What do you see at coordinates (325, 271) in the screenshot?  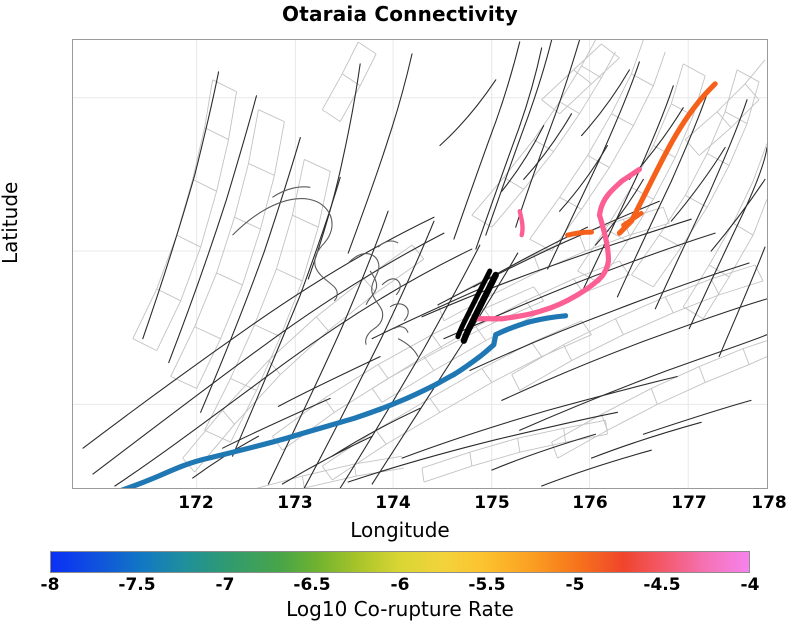 I see `coastline` at bounding box center [325, 271].